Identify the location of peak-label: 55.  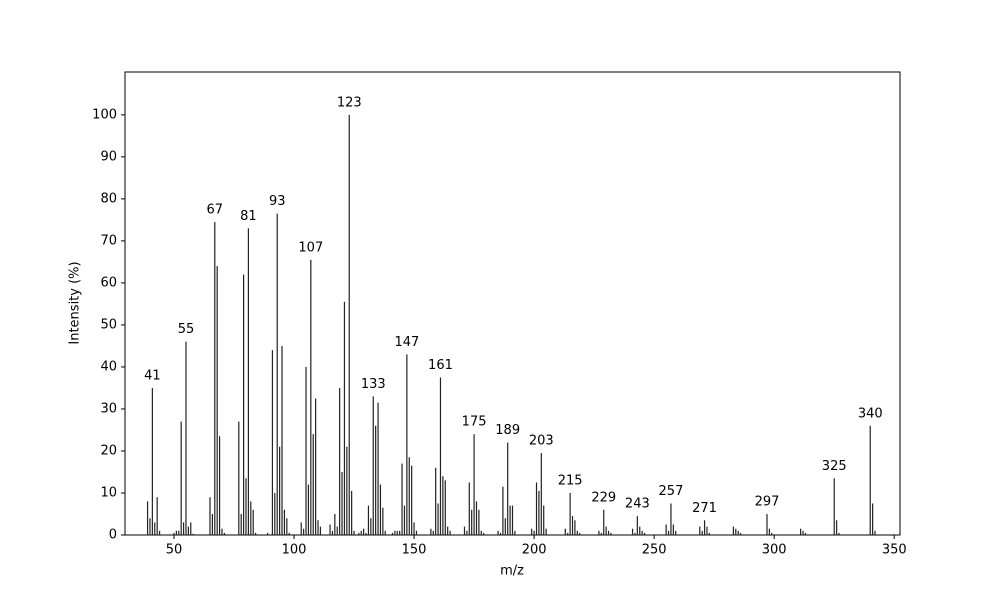
(186, 329).